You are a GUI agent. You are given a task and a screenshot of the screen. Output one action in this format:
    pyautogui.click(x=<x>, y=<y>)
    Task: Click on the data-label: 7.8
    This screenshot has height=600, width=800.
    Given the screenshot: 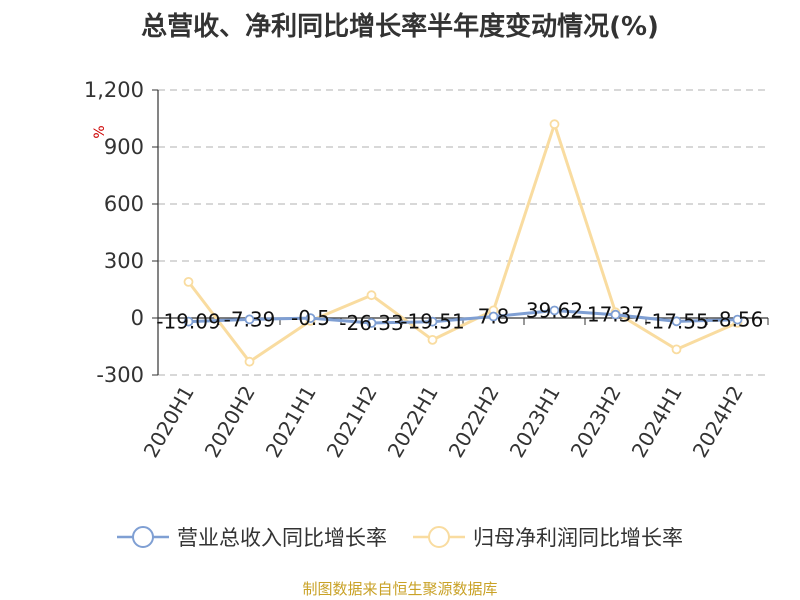 What is the action you would take?
    pyautogui.click(x=494, y=317)
    